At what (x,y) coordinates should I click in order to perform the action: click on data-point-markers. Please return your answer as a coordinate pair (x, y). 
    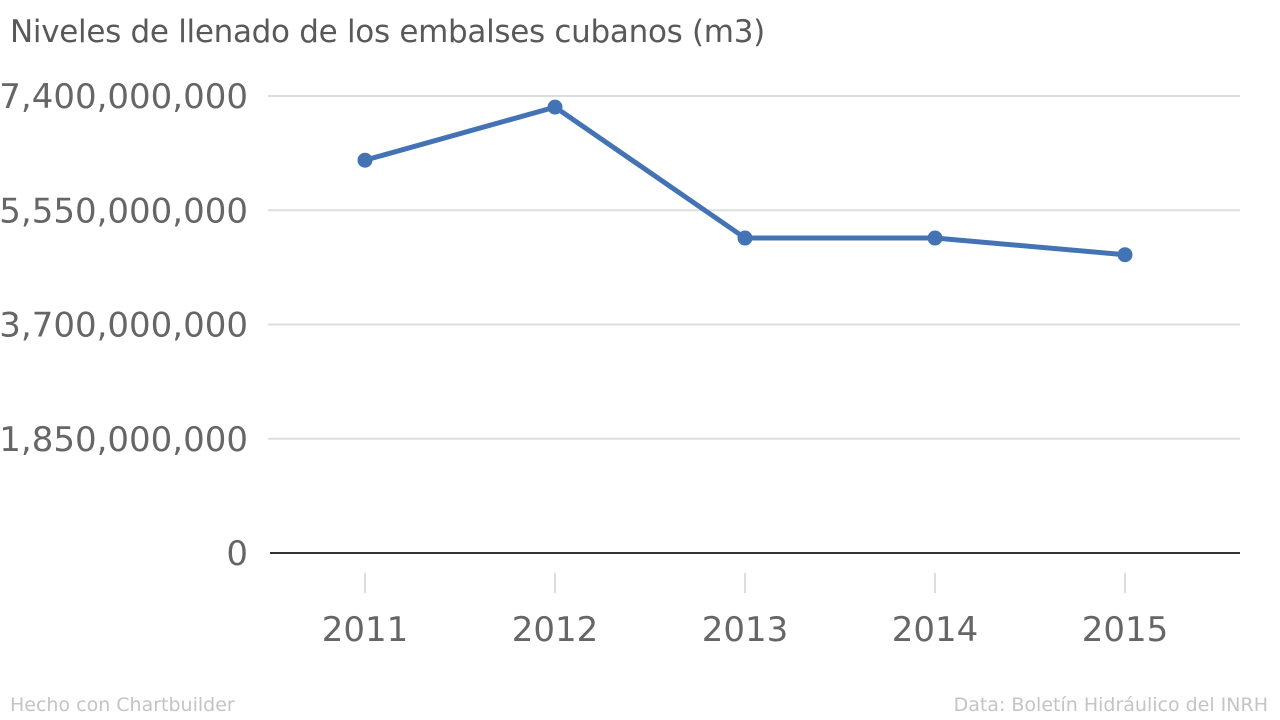
    Looking at the image, I should click on (745, 181).